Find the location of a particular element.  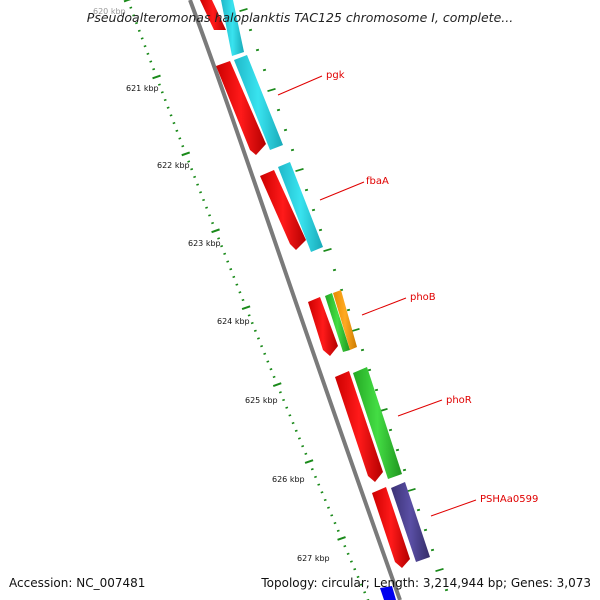

gene-label-phoB: phoB is located at coordinates (423, 297).